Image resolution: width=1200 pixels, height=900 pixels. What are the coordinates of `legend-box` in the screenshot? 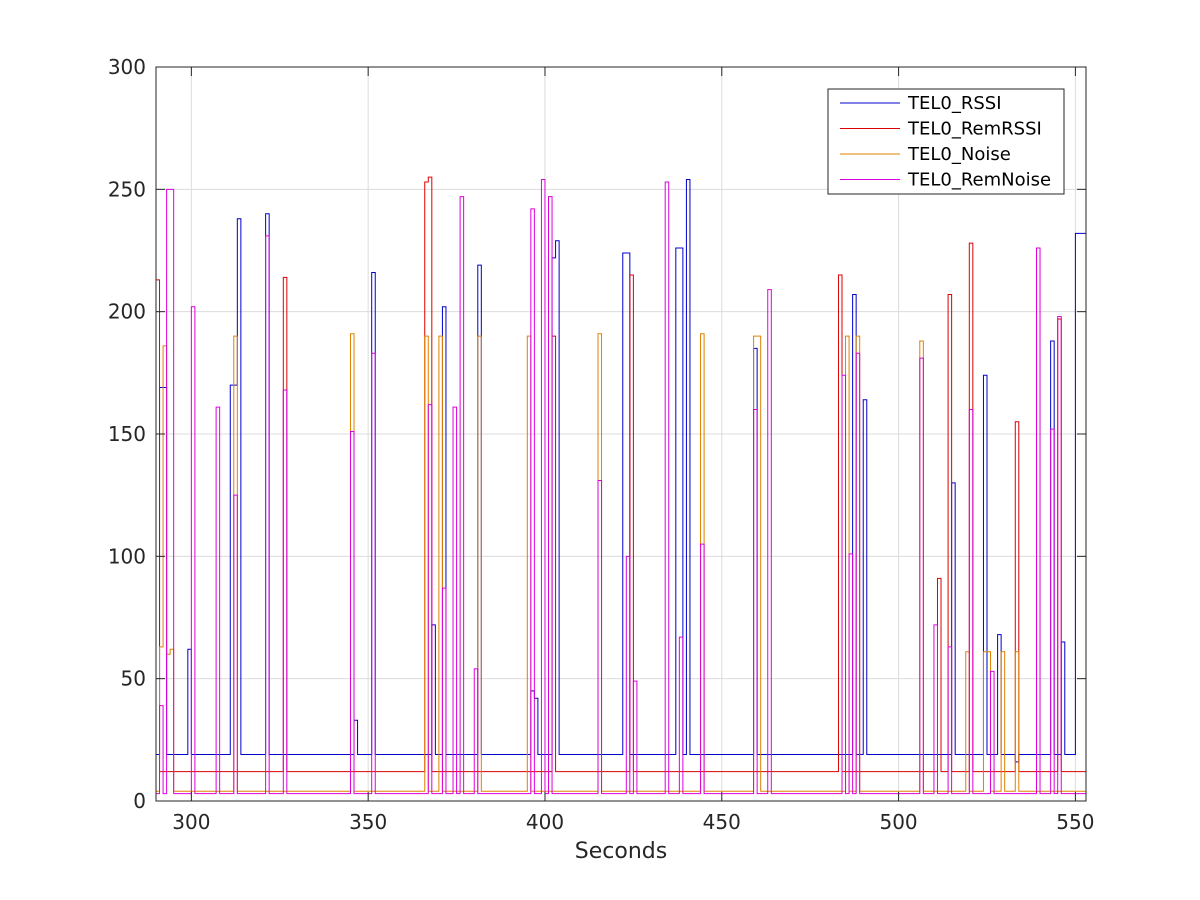 It's located at (946, 141).